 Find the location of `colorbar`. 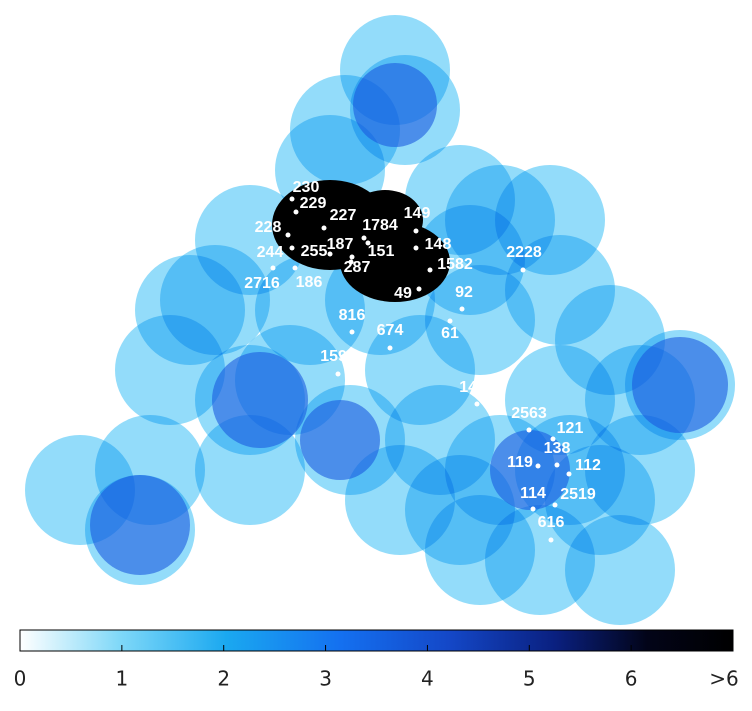

colorbar is located at coordinates (376, 640).